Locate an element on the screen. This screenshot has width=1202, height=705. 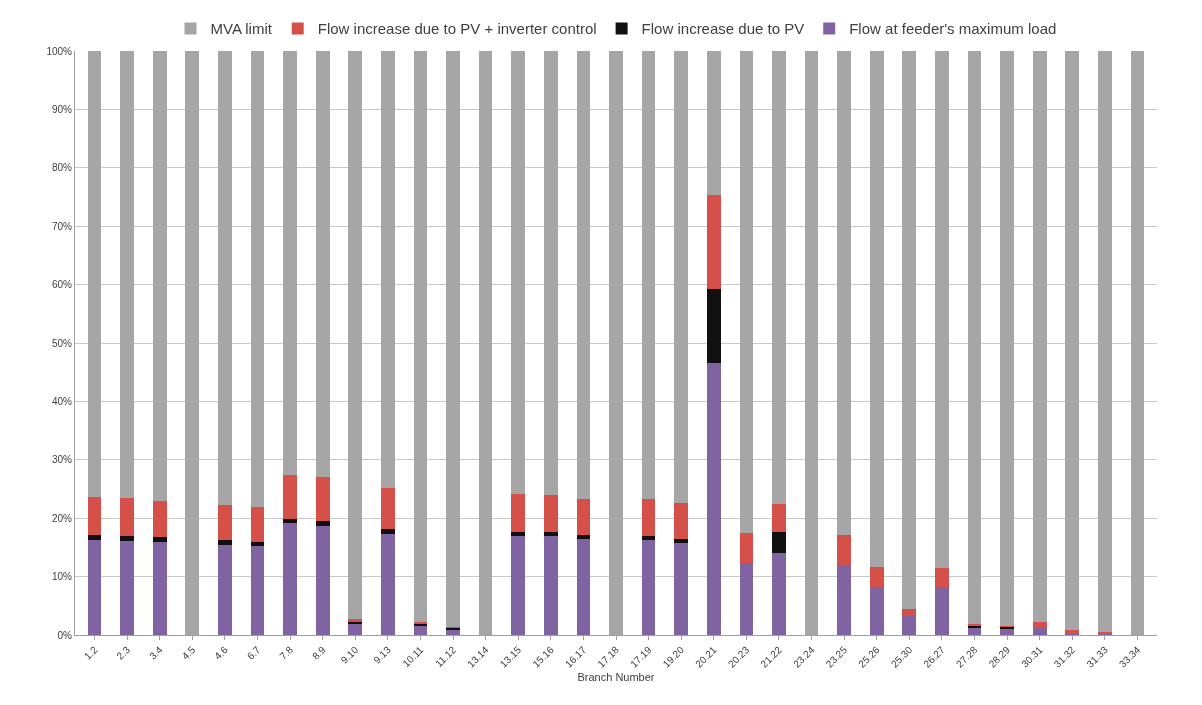
y-tick-label: 70% is located at coordinates (62, 226).